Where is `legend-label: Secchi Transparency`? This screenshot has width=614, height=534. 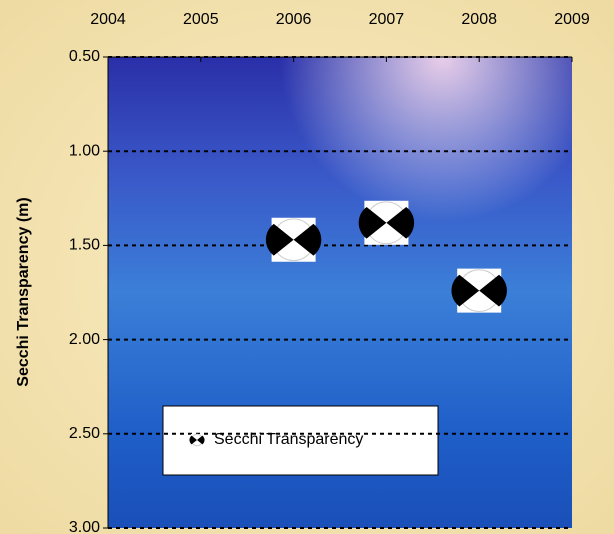 legend-label: Secchi Transparency is located at coordinates (288, 439).